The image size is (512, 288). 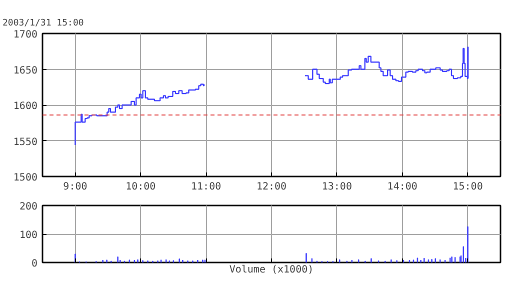 What do you see at coordinates (28, 207) in the screenshot?
I see `y-tick-label: 200` at bounding box center [28, 207].